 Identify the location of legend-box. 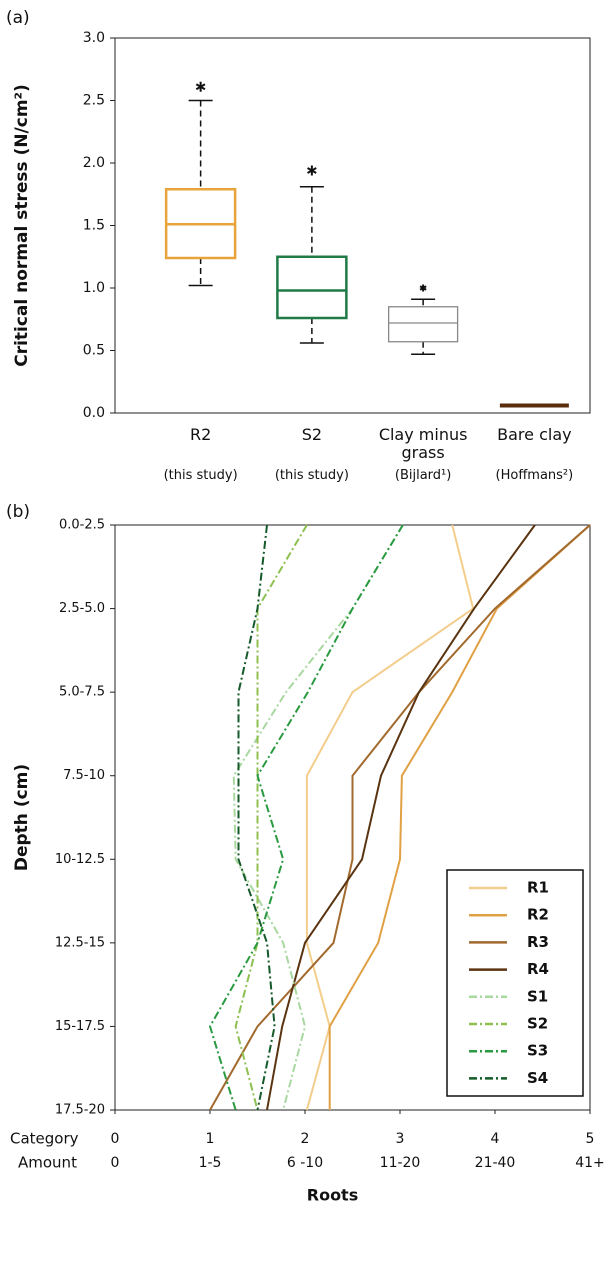
(515, 983).